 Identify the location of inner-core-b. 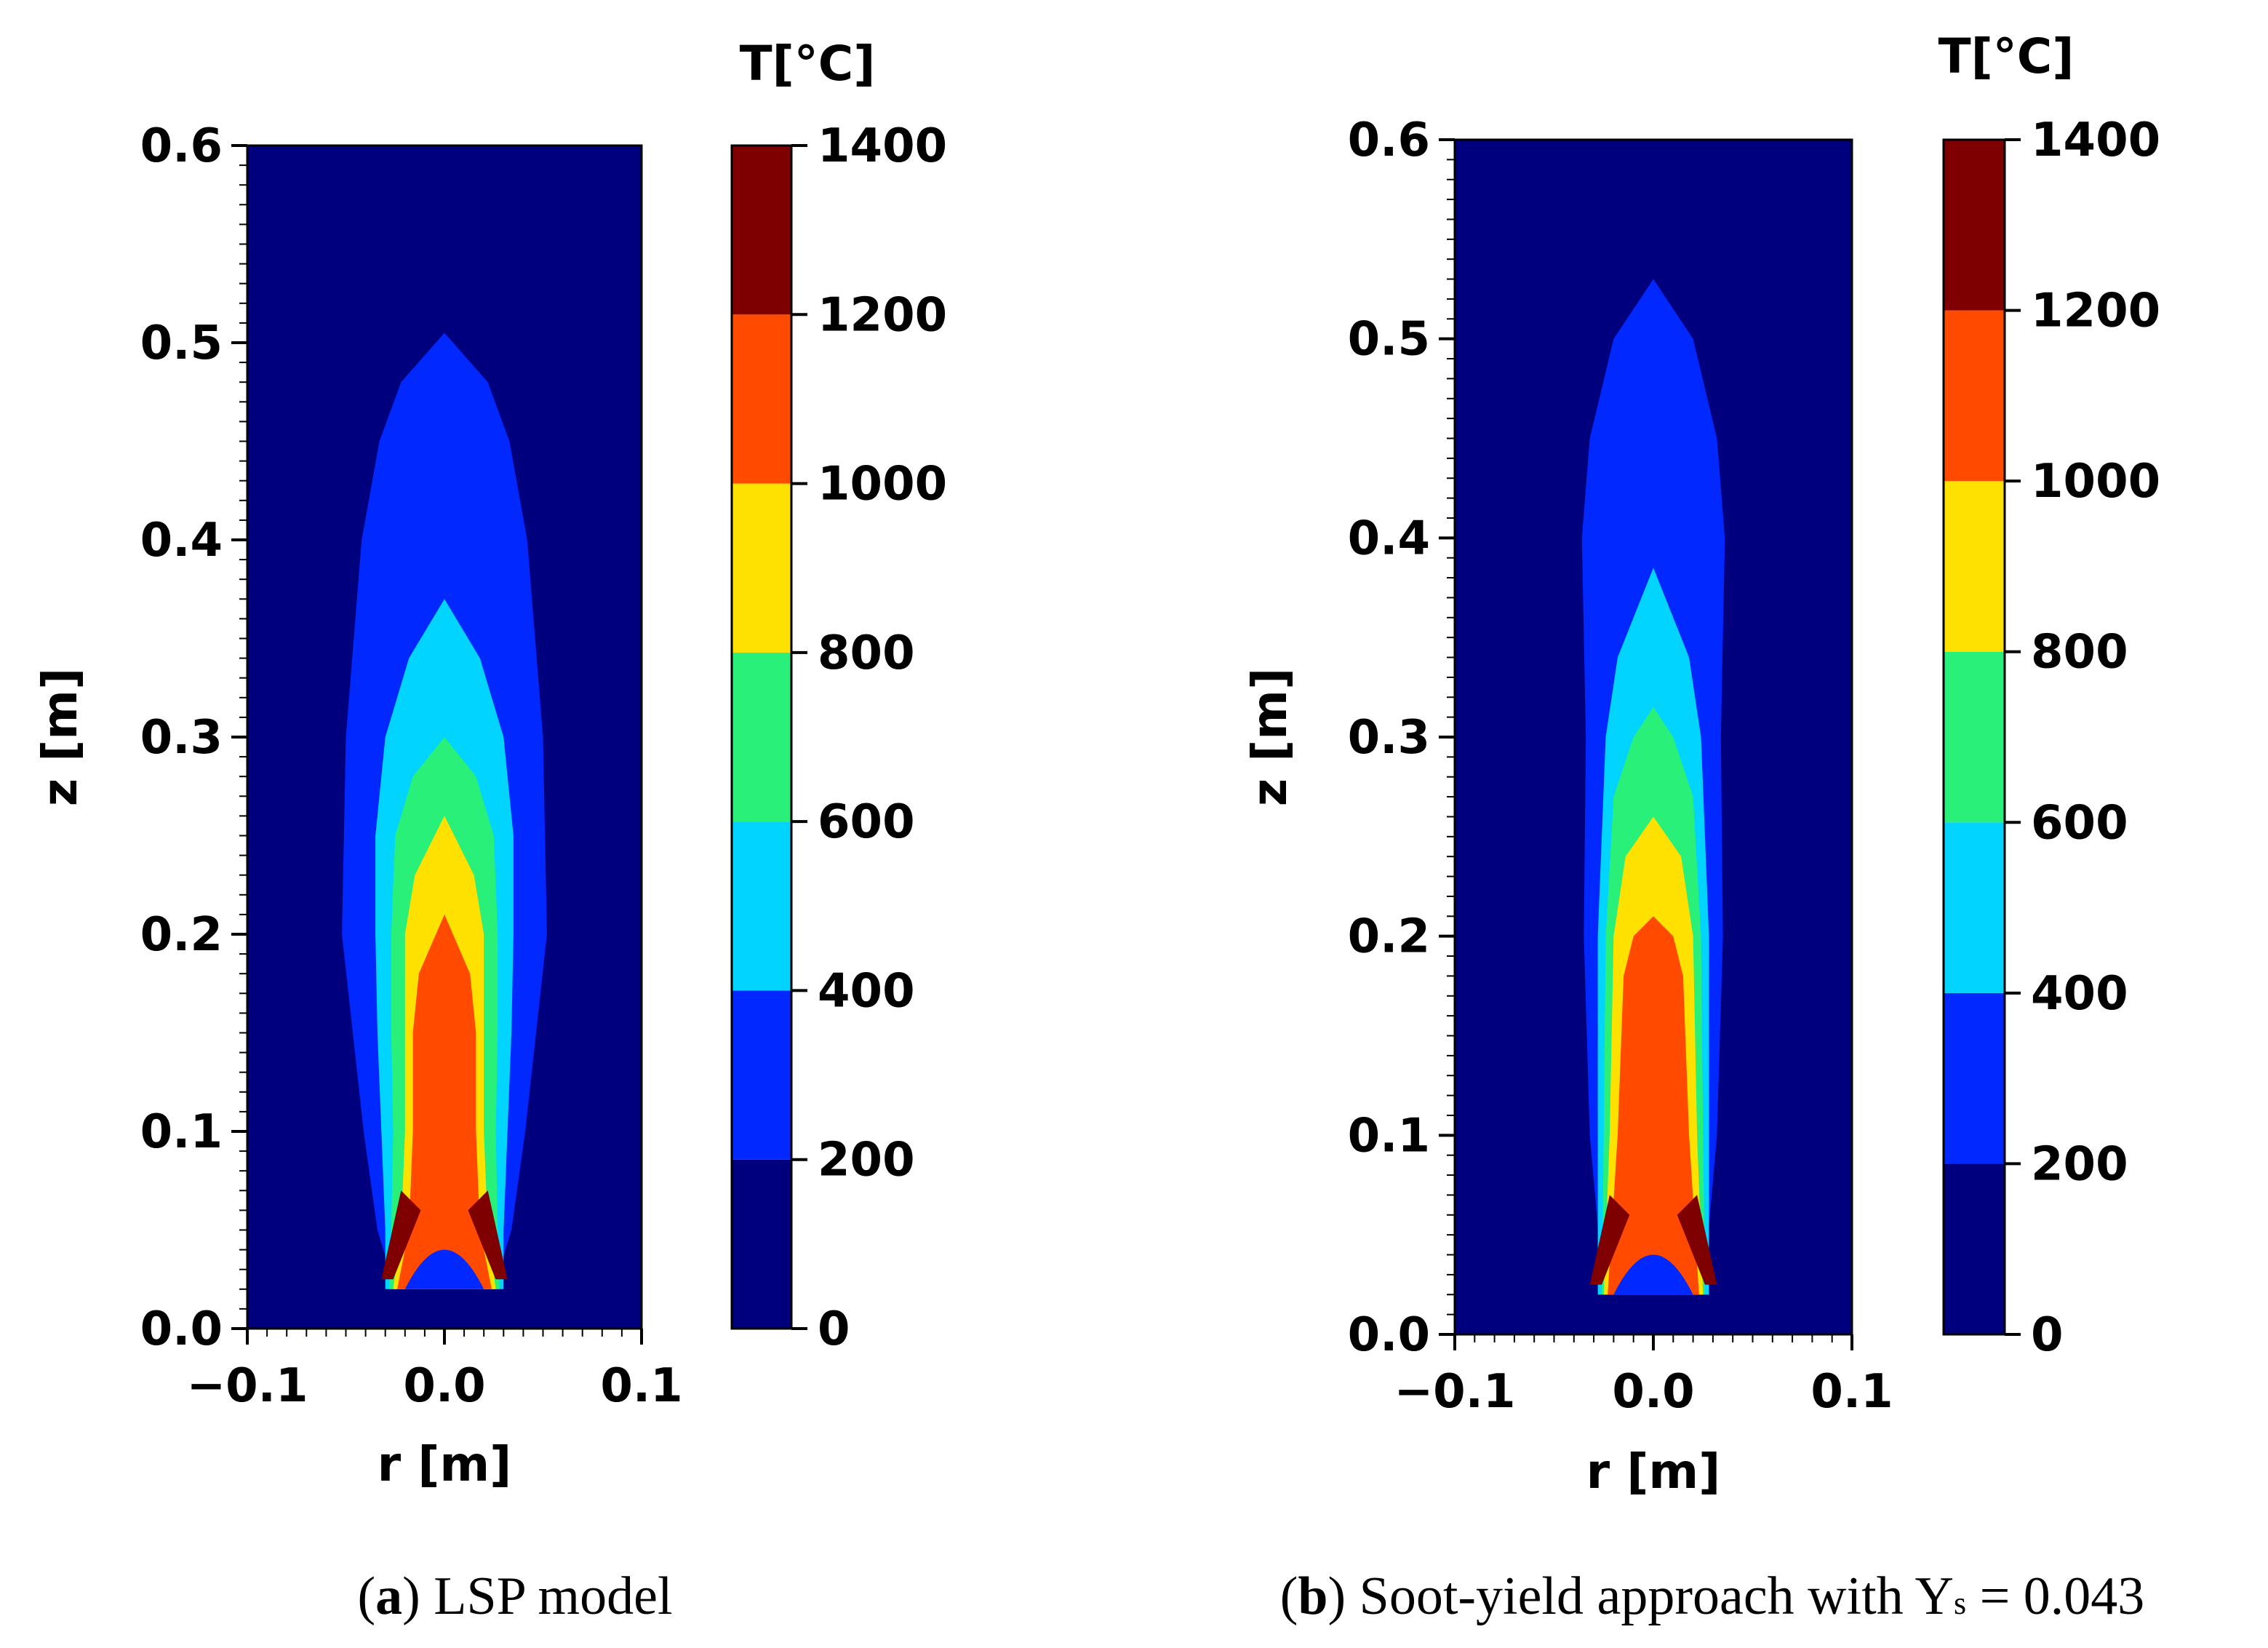
(1653, 1274).